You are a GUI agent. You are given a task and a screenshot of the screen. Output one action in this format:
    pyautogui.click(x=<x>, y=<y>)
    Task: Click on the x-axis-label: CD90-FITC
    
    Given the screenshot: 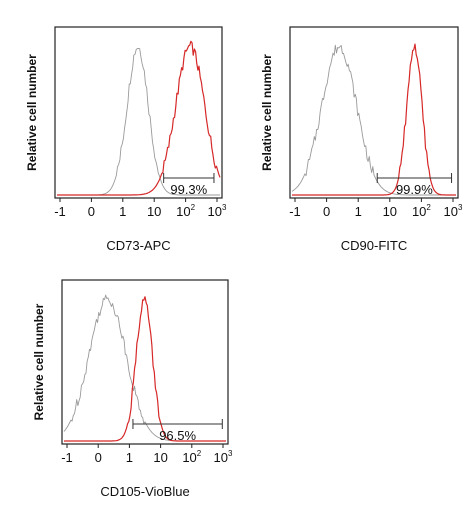 What is the action you would take?
    pyautogui.click(x=374, y=245)
    